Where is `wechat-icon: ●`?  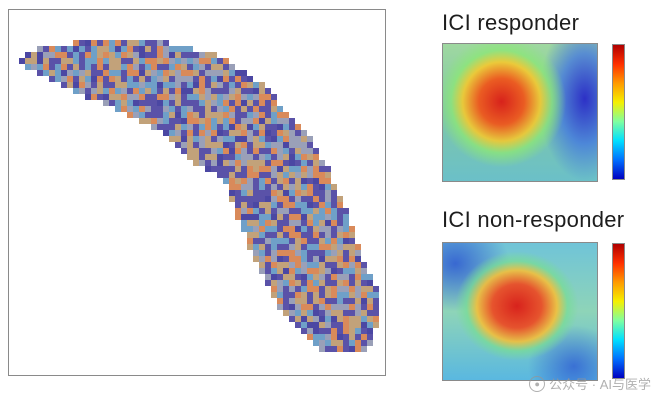 wechat-icon: ● is located at coordinates (537, 383).